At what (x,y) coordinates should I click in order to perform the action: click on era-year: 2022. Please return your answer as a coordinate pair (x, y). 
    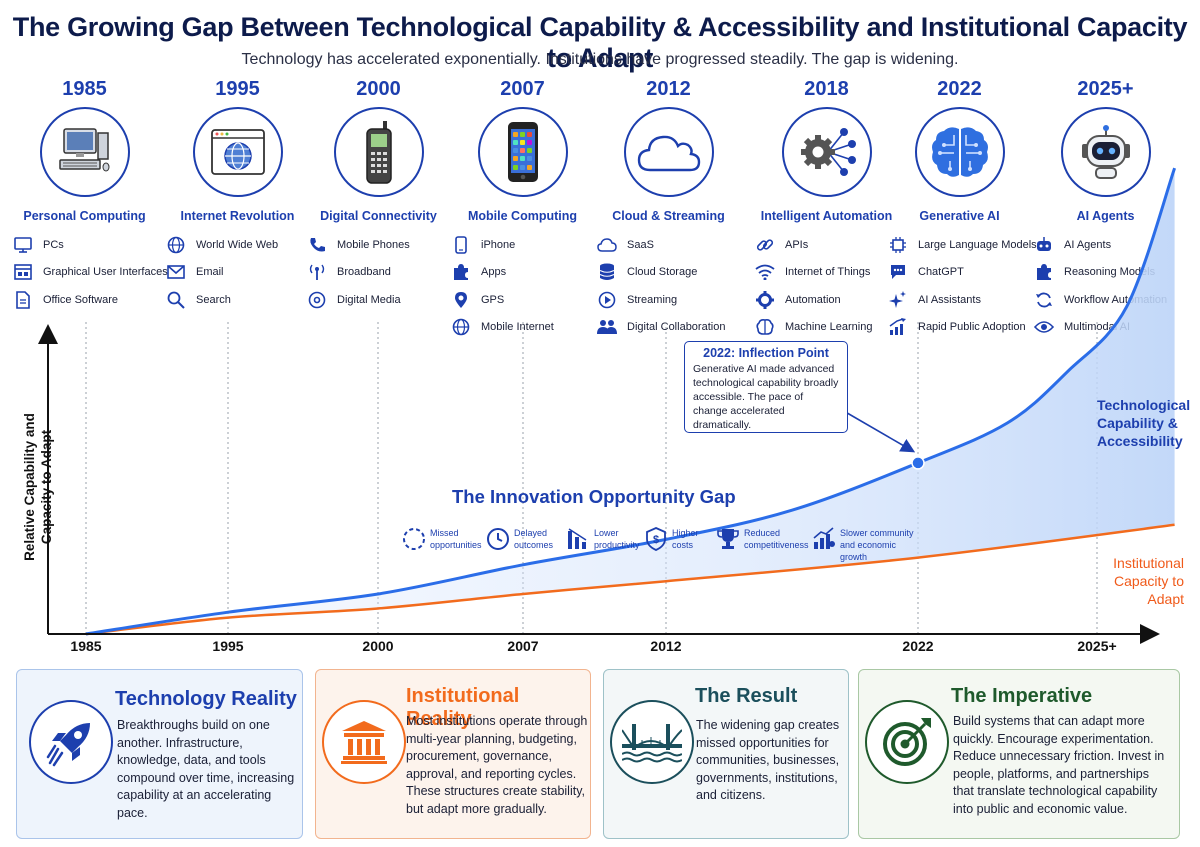
    Looking at the image, I should click on (959, 89).